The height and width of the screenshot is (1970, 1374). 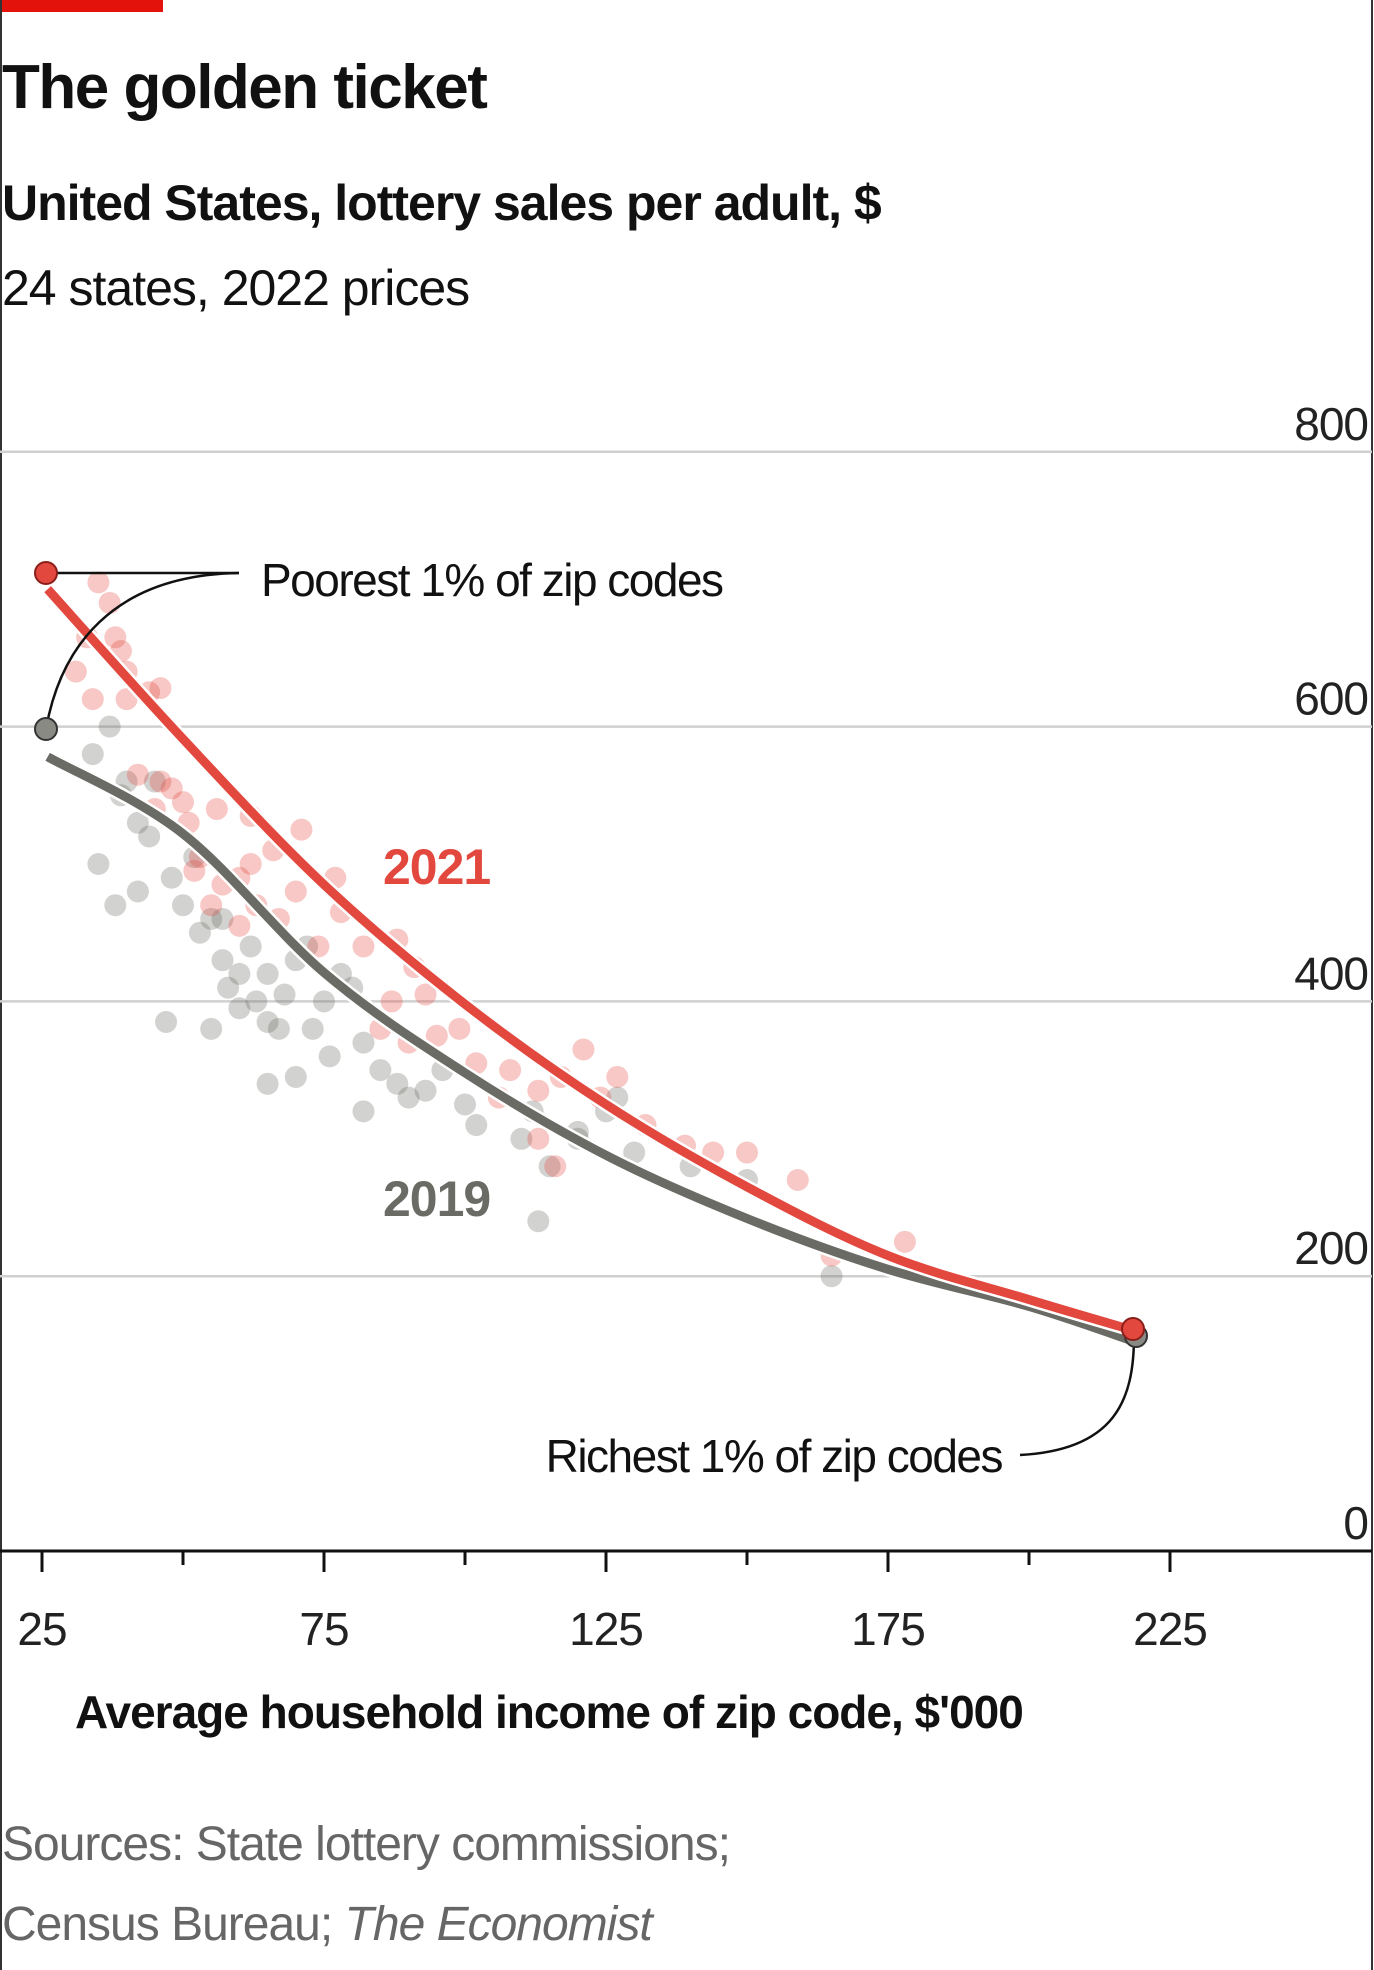 What do you see at coordinates (1133, 1329) in the screenshot?
I see `richest-2021-marker` at bounding box center [1133, 1329].